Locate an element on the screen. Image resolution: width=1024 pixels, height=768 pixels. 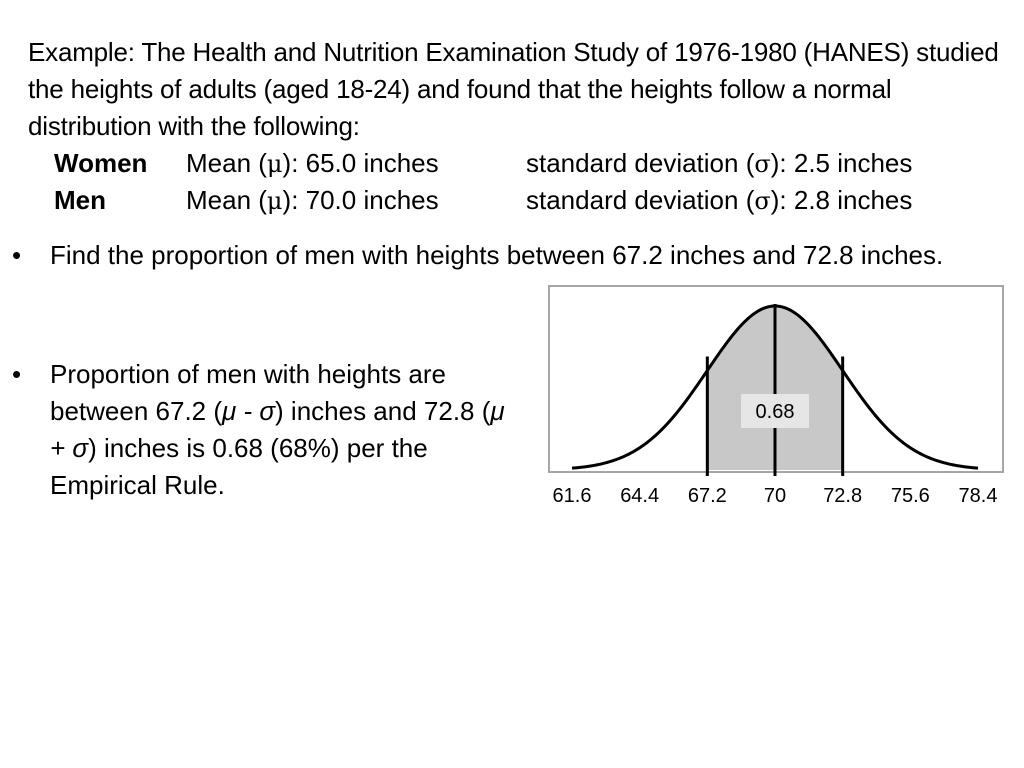
x-tick-label: 67.2 is located at coordinates (707, 496).